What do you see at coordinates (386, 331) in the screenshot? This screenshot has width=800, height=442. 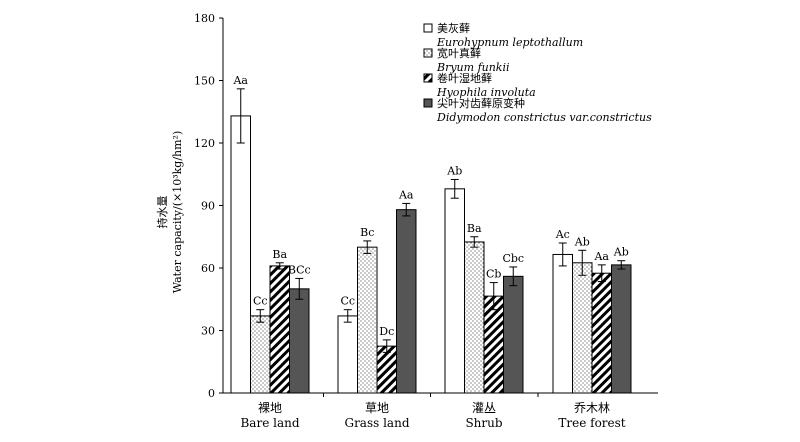 I see `data-label: Dc` at bounding box center [386, 331].